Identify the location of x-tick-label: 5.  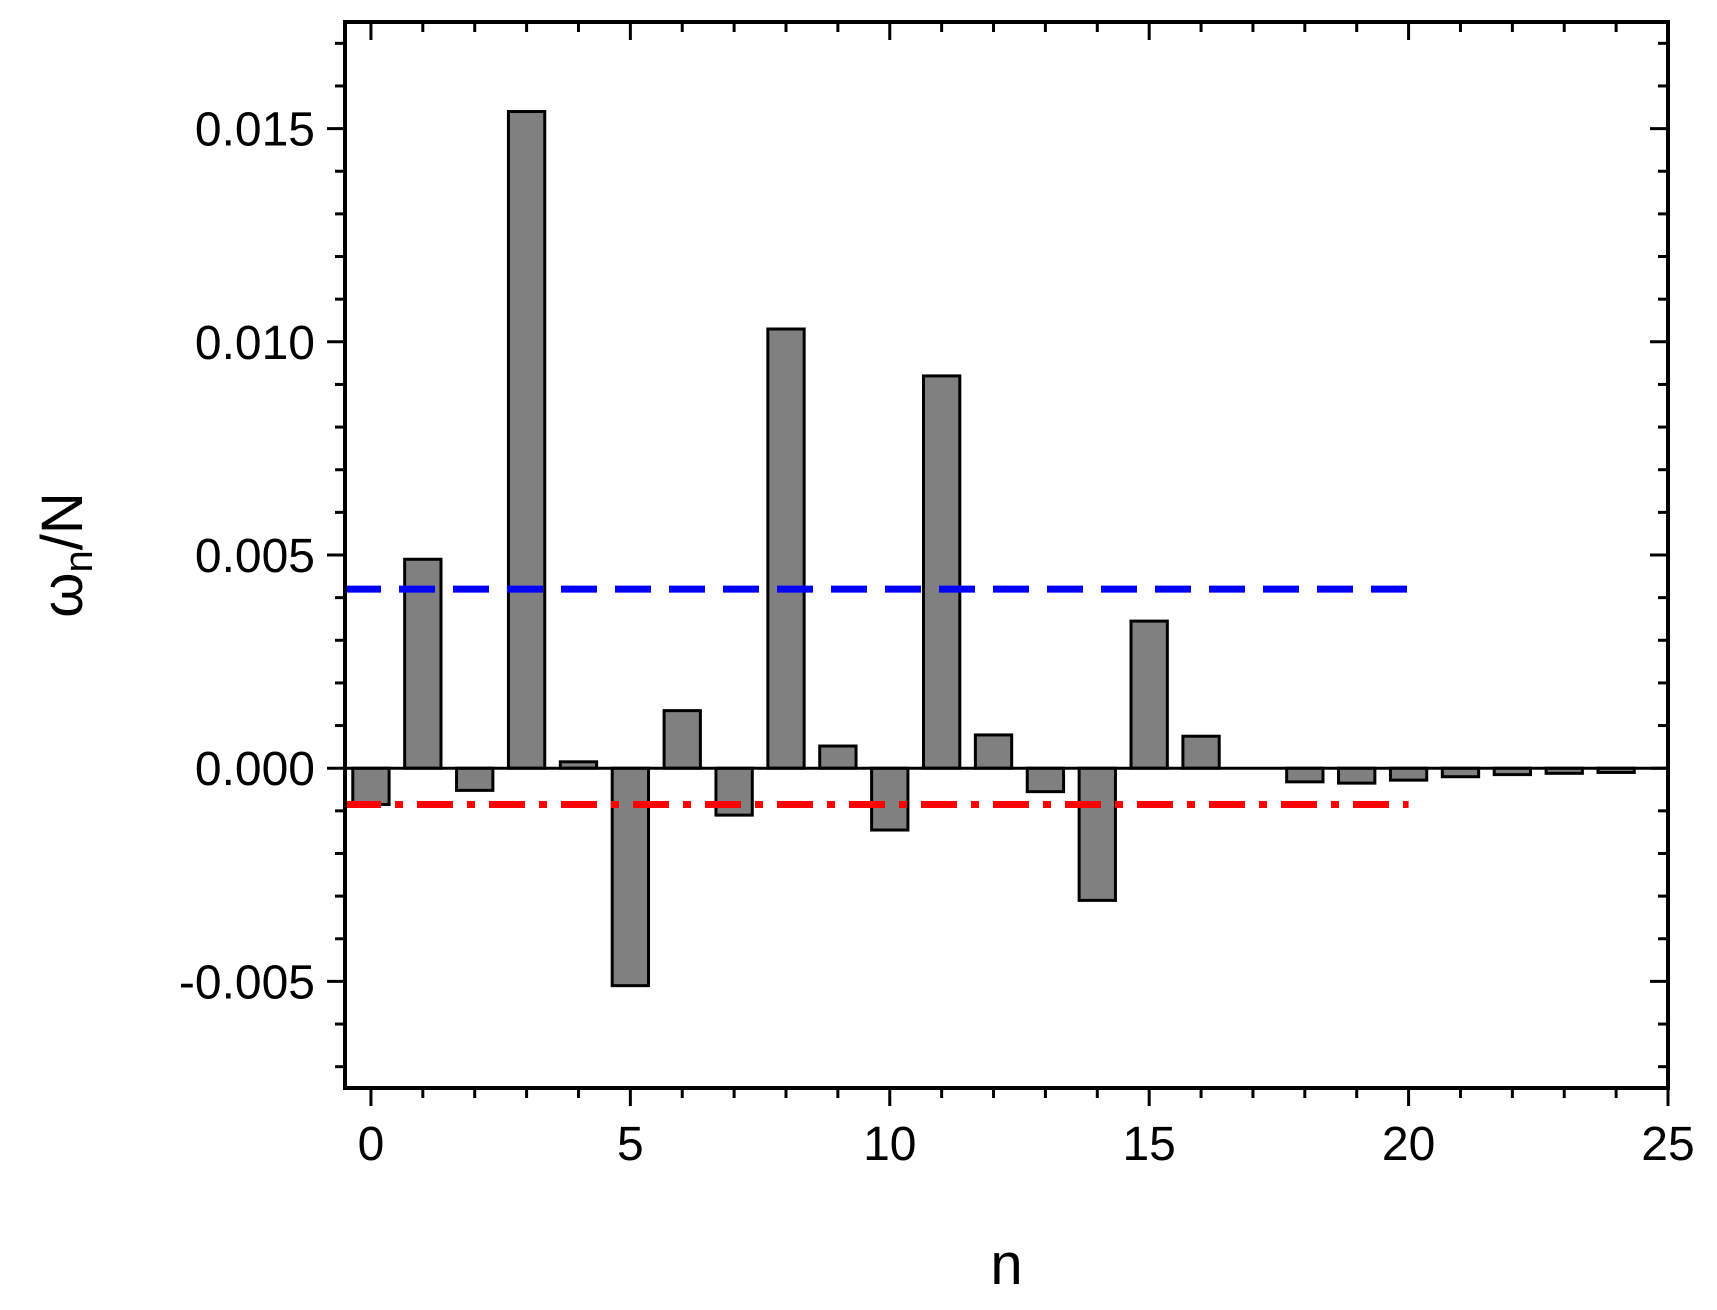
(630, 1144).